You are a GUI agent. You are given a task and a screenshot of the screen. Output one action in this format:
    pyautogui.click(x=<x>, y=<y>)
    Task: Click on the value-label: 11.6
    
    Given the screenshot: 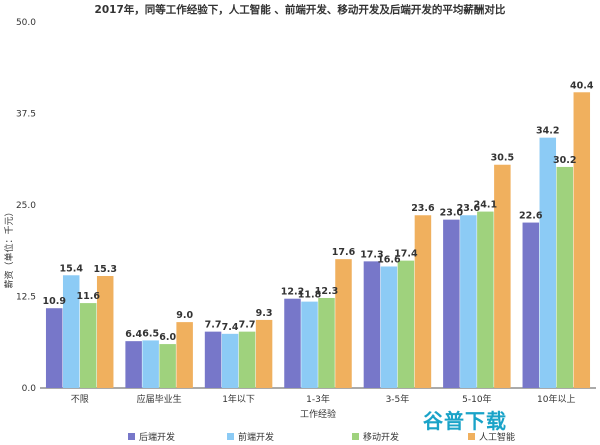 What is the action you would take?
    pyautogui.click(x=88, y=296)
    